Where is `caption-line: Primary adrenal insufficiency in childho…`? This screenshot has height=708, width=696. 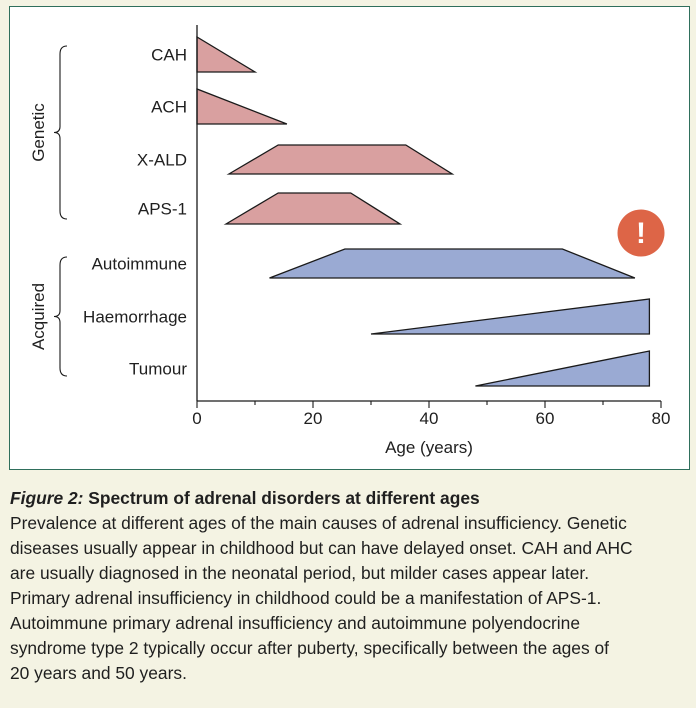
caption-line: Primary adrenal insufficiency in childho… is located at coordinates (306, 598).